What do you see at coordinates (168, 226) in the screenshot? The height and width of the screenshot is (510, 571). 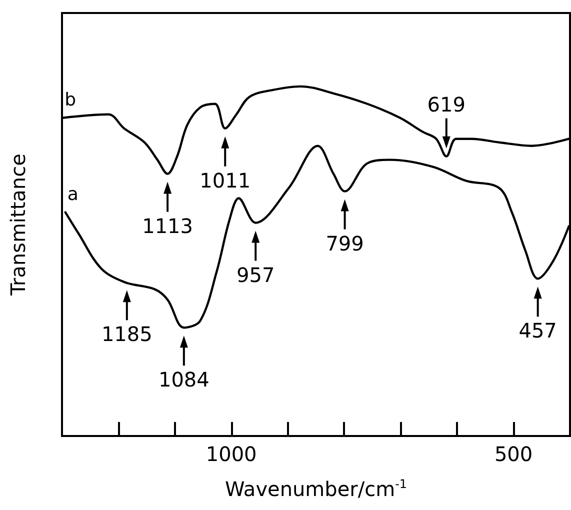 I see `annotation: 1113` at bounding box center [168, 226].